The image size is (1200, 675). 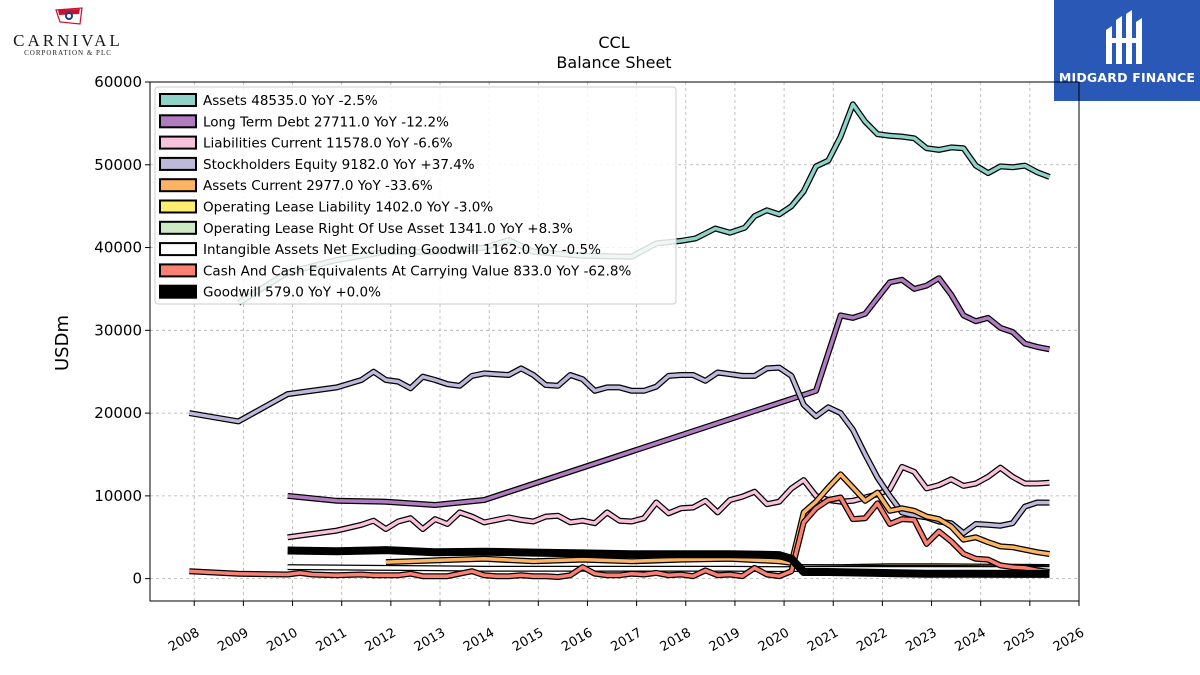 What do you see at coordinates (1069, 640) in the screenshot?
I see `x-tick-label: 2026` at bounding box center [1069, 640].